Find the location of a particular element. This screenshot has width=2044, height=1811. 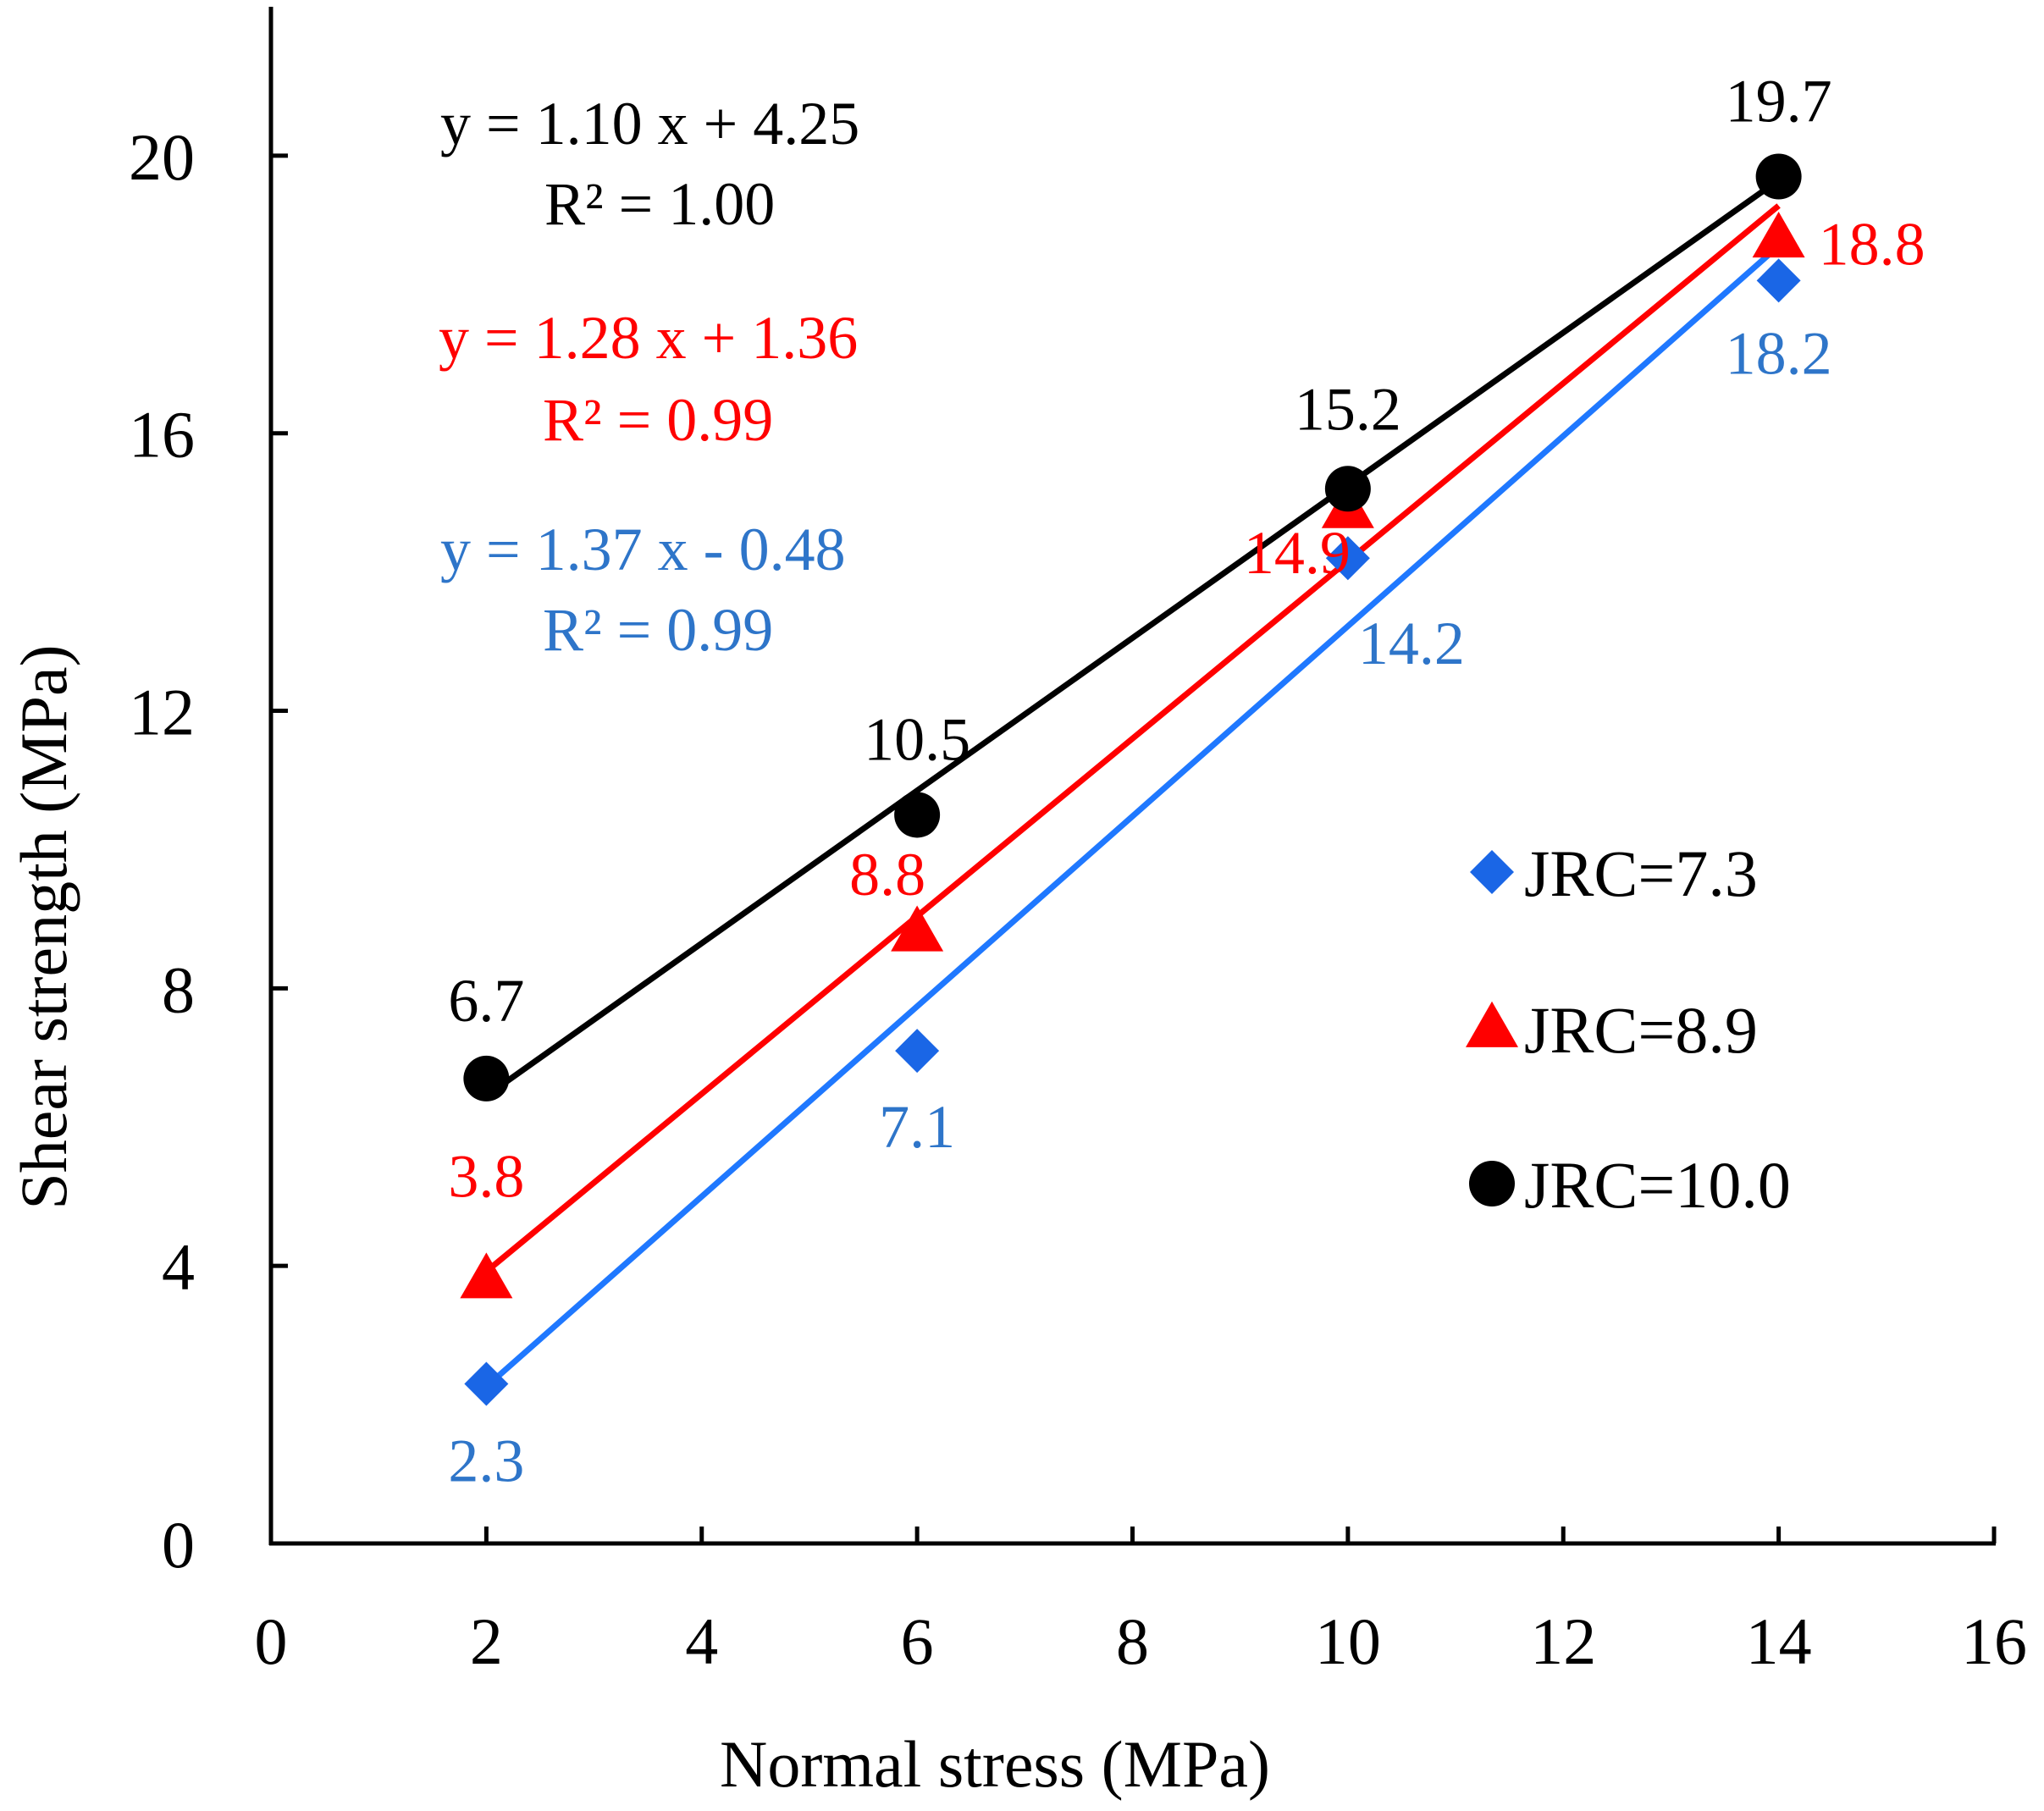

point-label-s3-p2: 10.5 is located at coordinates (917, 739).